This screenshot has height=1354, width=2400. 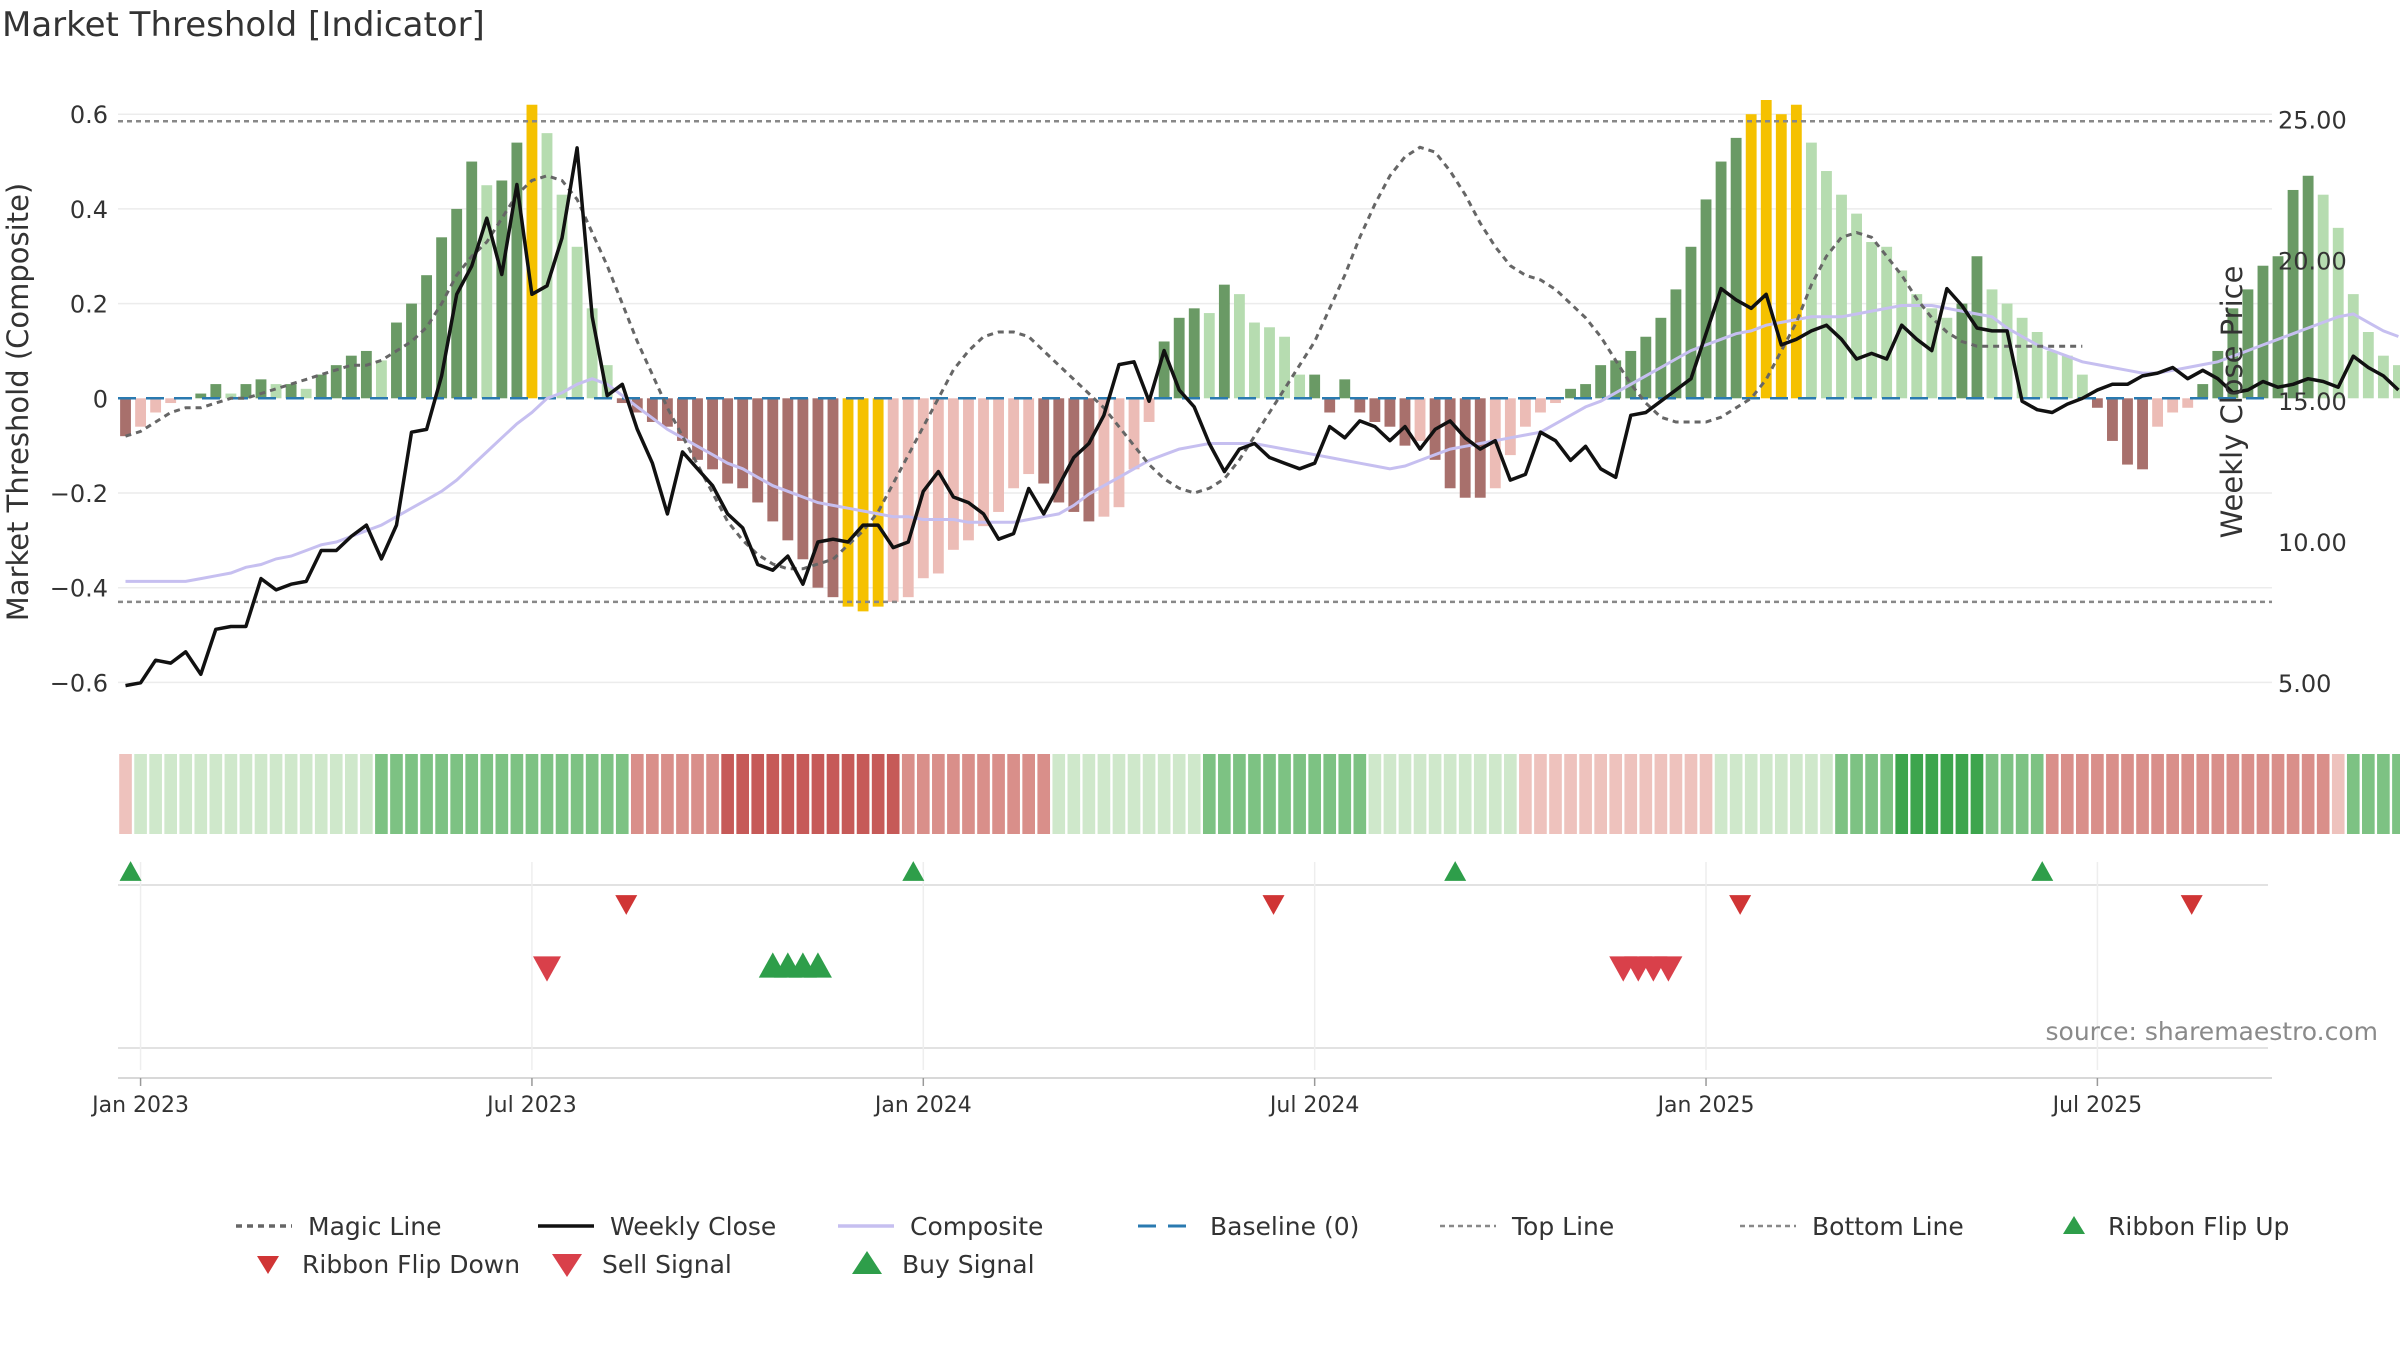 I want to click on legend-swatch-buy, so click(x=867, y=1262).